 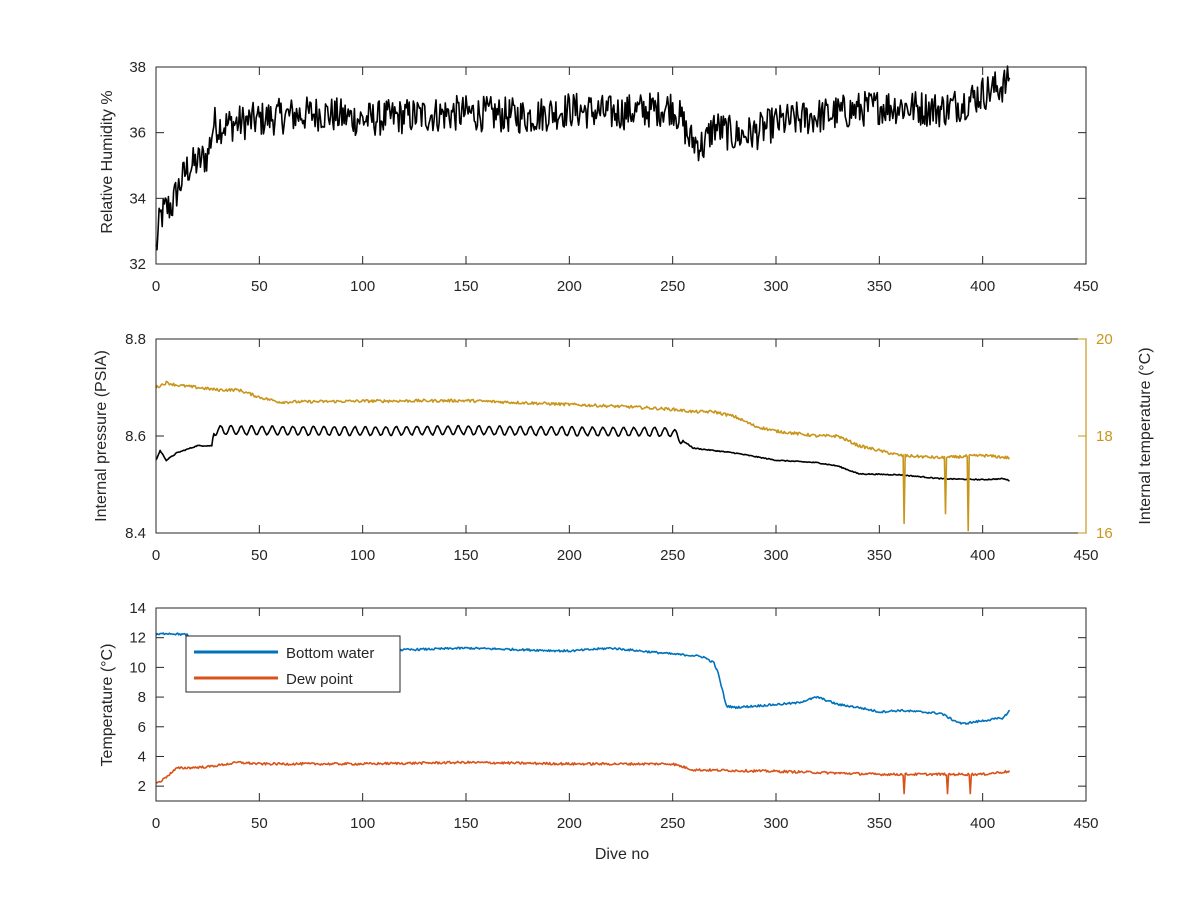 What do you see at coordinates (672, 286) in the screenshot?
I see `humidity-x-tick-label: 250` at bounding box center [672, 286].